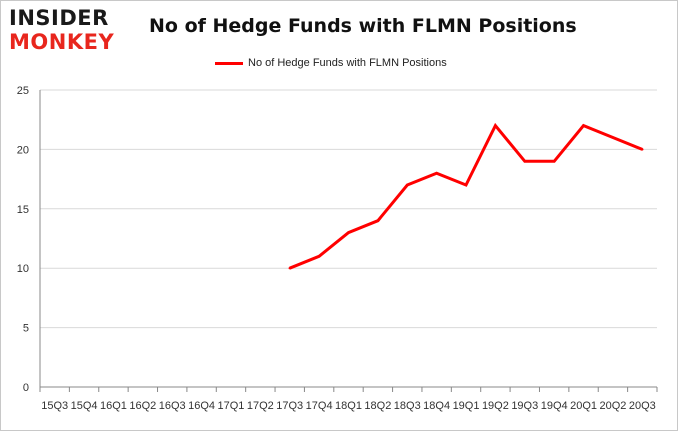 This screenshot has height=431, width=678. What do you see at coordinates (612, 406) in the screenshot?
I see `x-tick-label: 20Q2` at bounding box center [612, 406].